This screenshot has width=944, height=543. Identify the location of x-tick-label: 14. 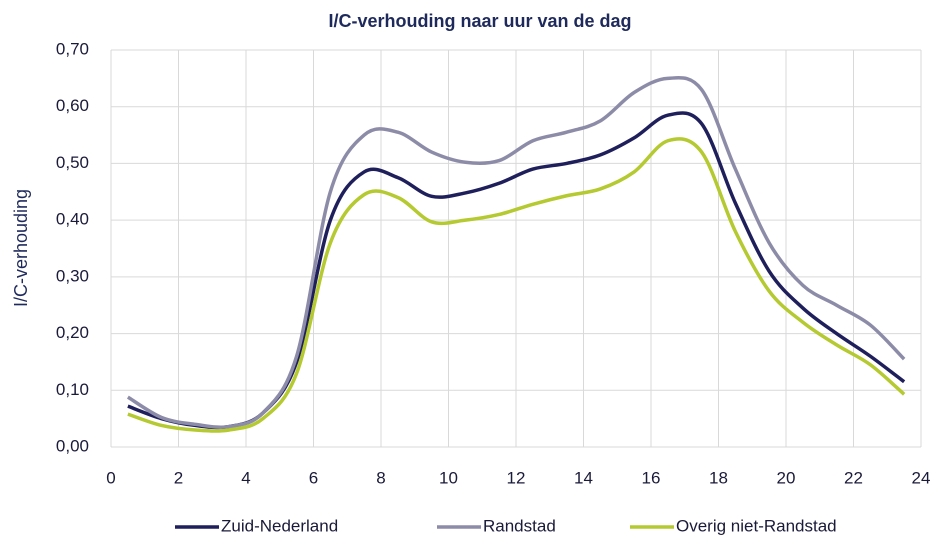
(583, 477).